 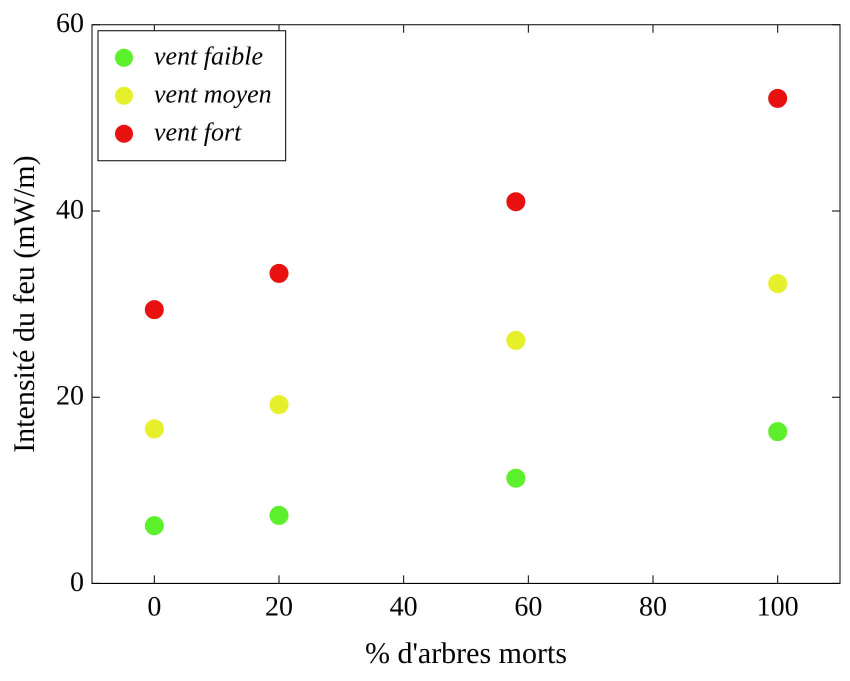 What do you see at coordinates (209, 56) in the screenshot?
I see `legend-label: vent faible` at bounding box center [209, 56].